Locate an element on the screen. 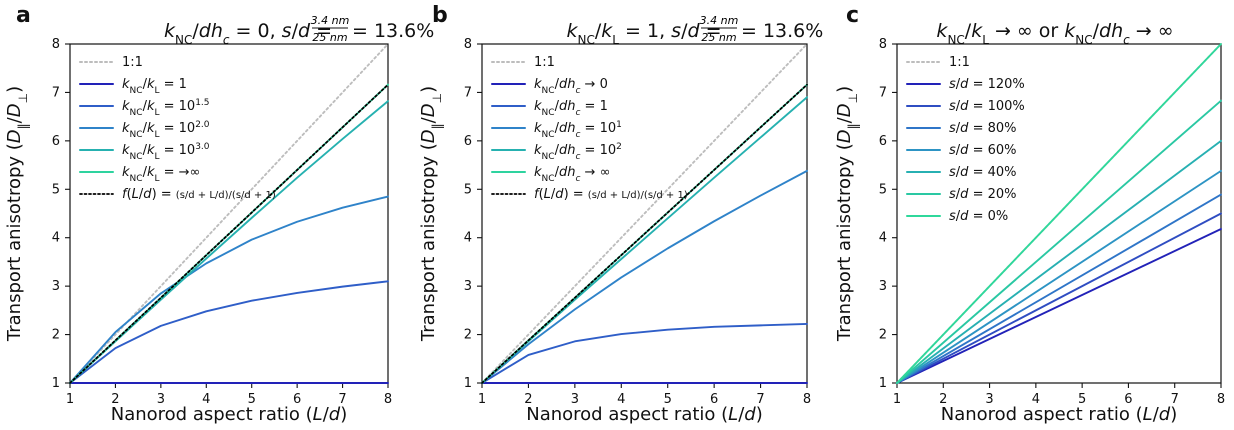 The image size is (1234, 430). panel-a-legend-label-1: kNC/kL = 1 is located at coordinates (154, 86).